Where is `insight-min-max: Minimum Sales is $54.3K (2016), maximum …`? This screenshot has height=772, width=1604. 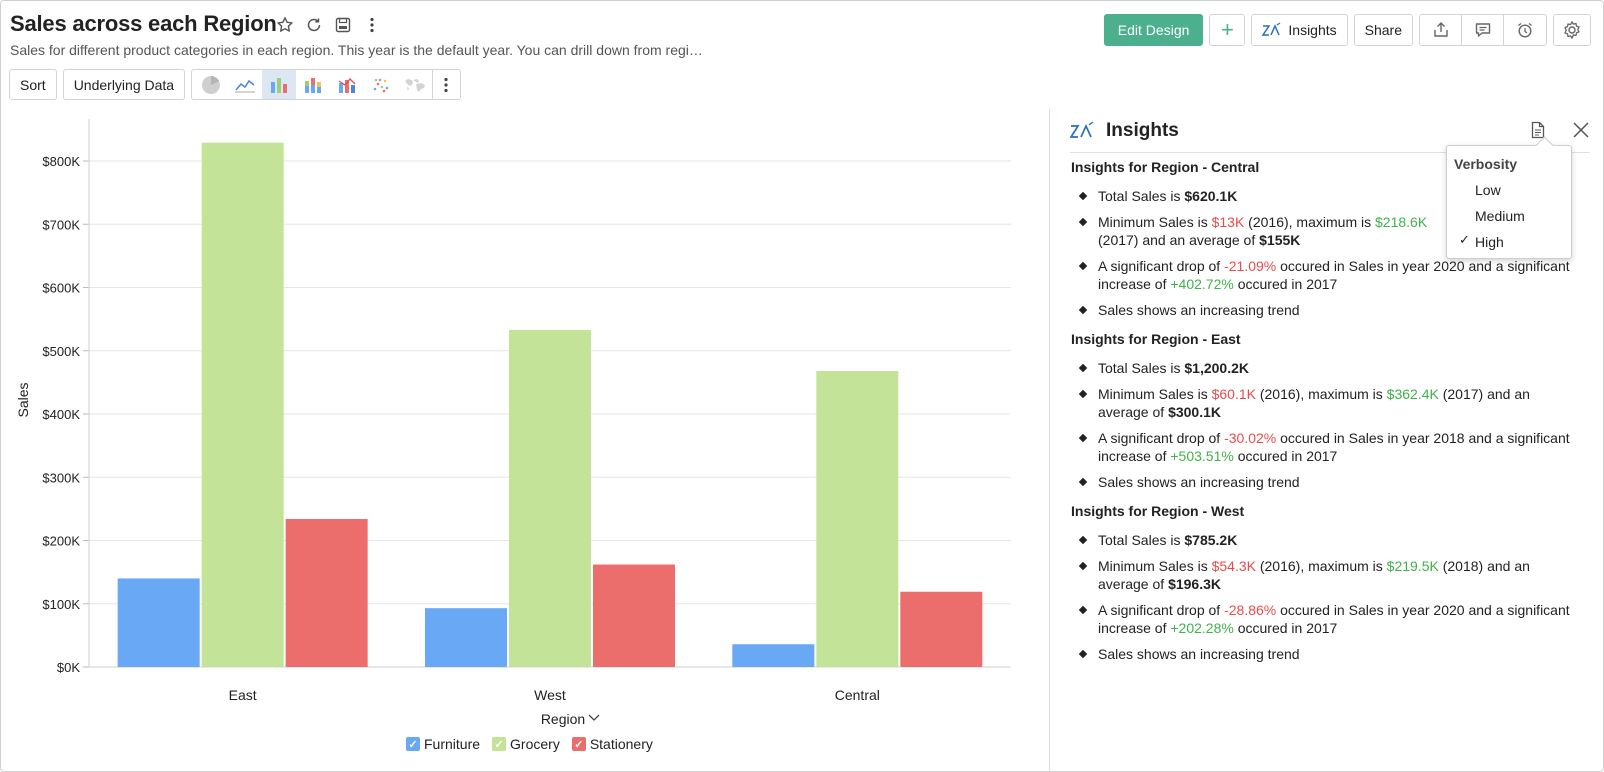 insight-min-max: Minimum Sales is $54.3K (2016), maximum … is located at coordinates (1326, 575).